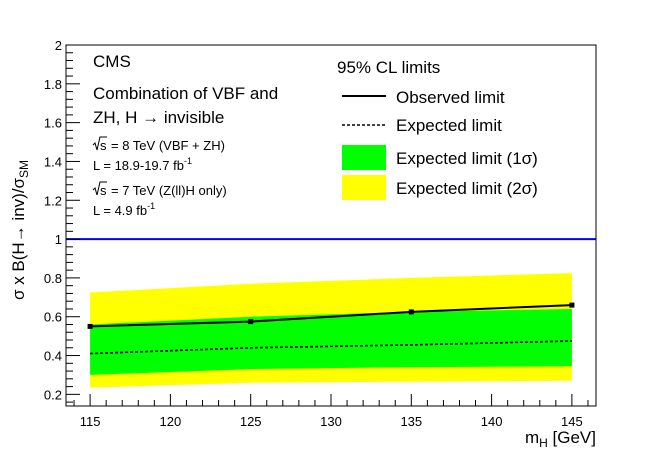  I want to click on svg-text: = 7 TeV (Z(ll)H only), so click(169, 190).